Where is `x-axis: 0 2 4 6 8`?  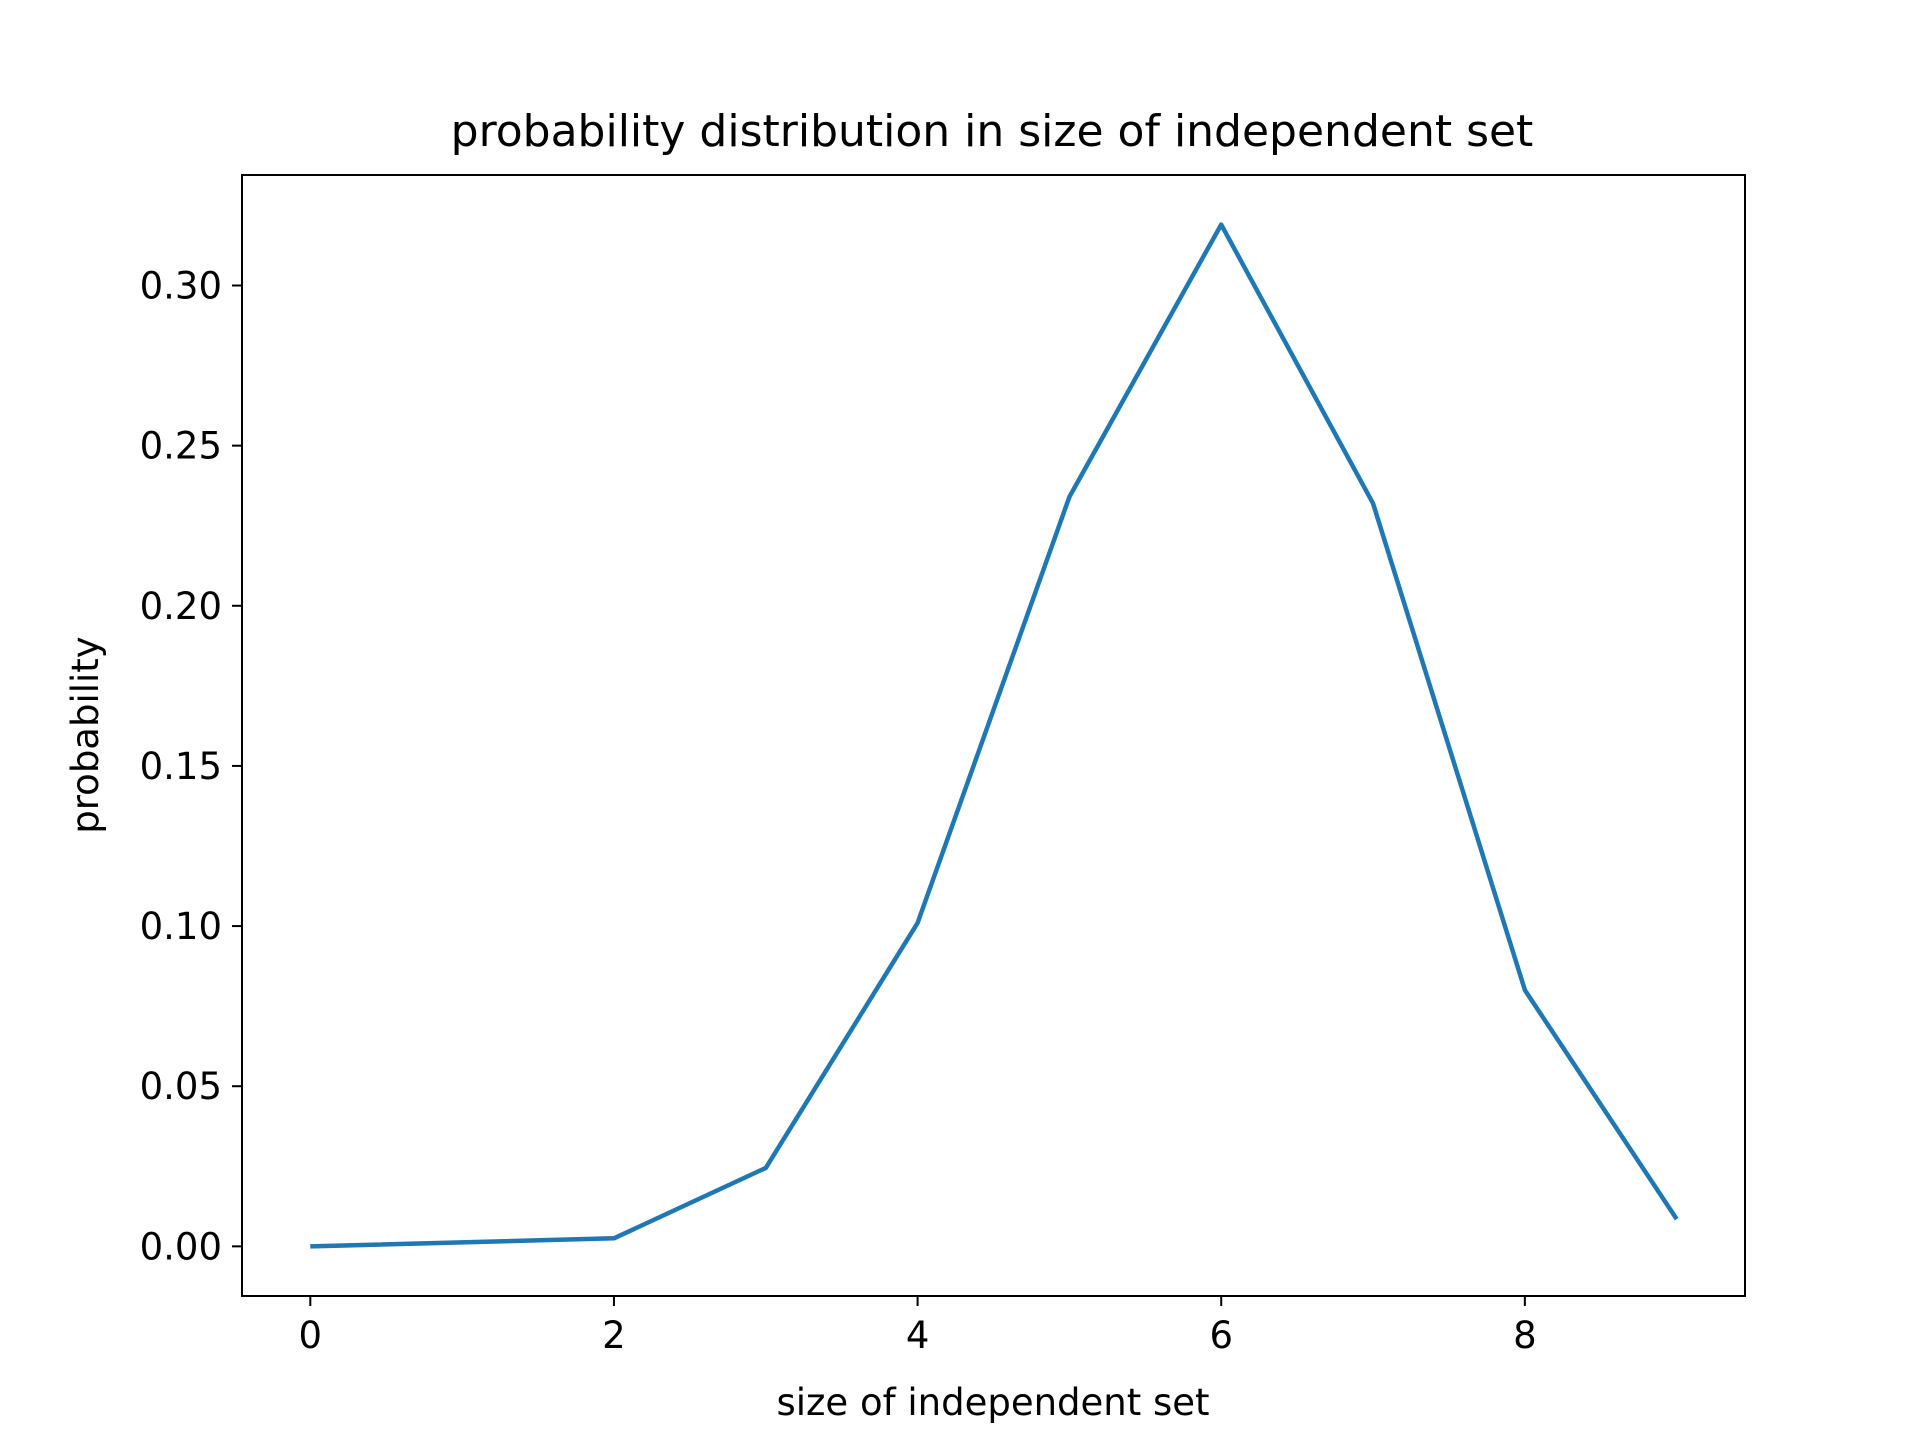
x-axis: 0 2 4 6 8 is located at coordinates (918, 1326).